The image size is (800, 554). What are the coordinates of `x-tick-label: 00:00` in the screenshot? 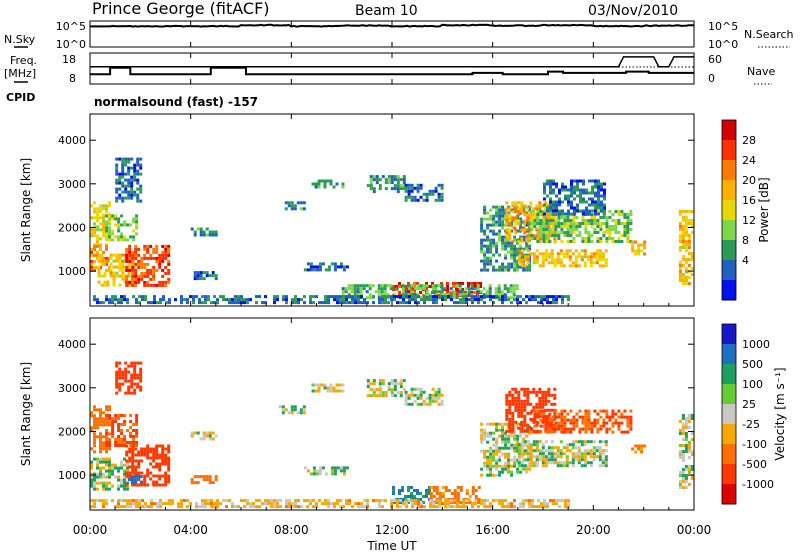 It's located at (90, 530).